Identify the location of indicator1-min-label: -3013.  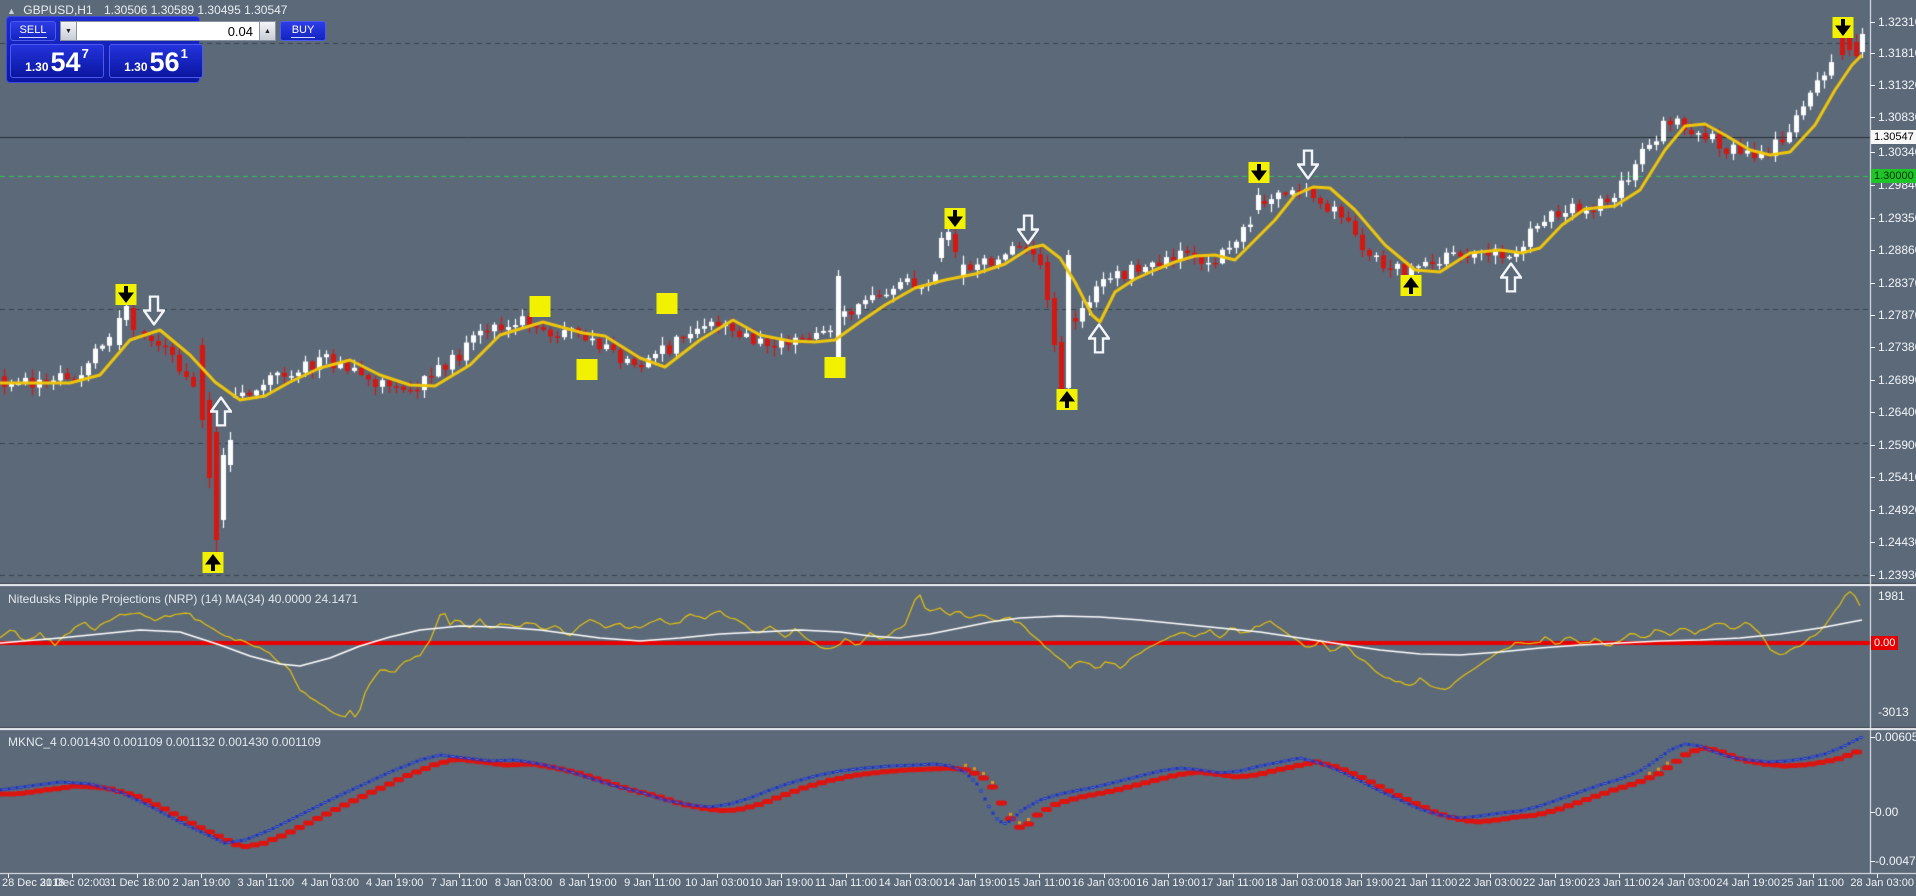
(1893, 712).